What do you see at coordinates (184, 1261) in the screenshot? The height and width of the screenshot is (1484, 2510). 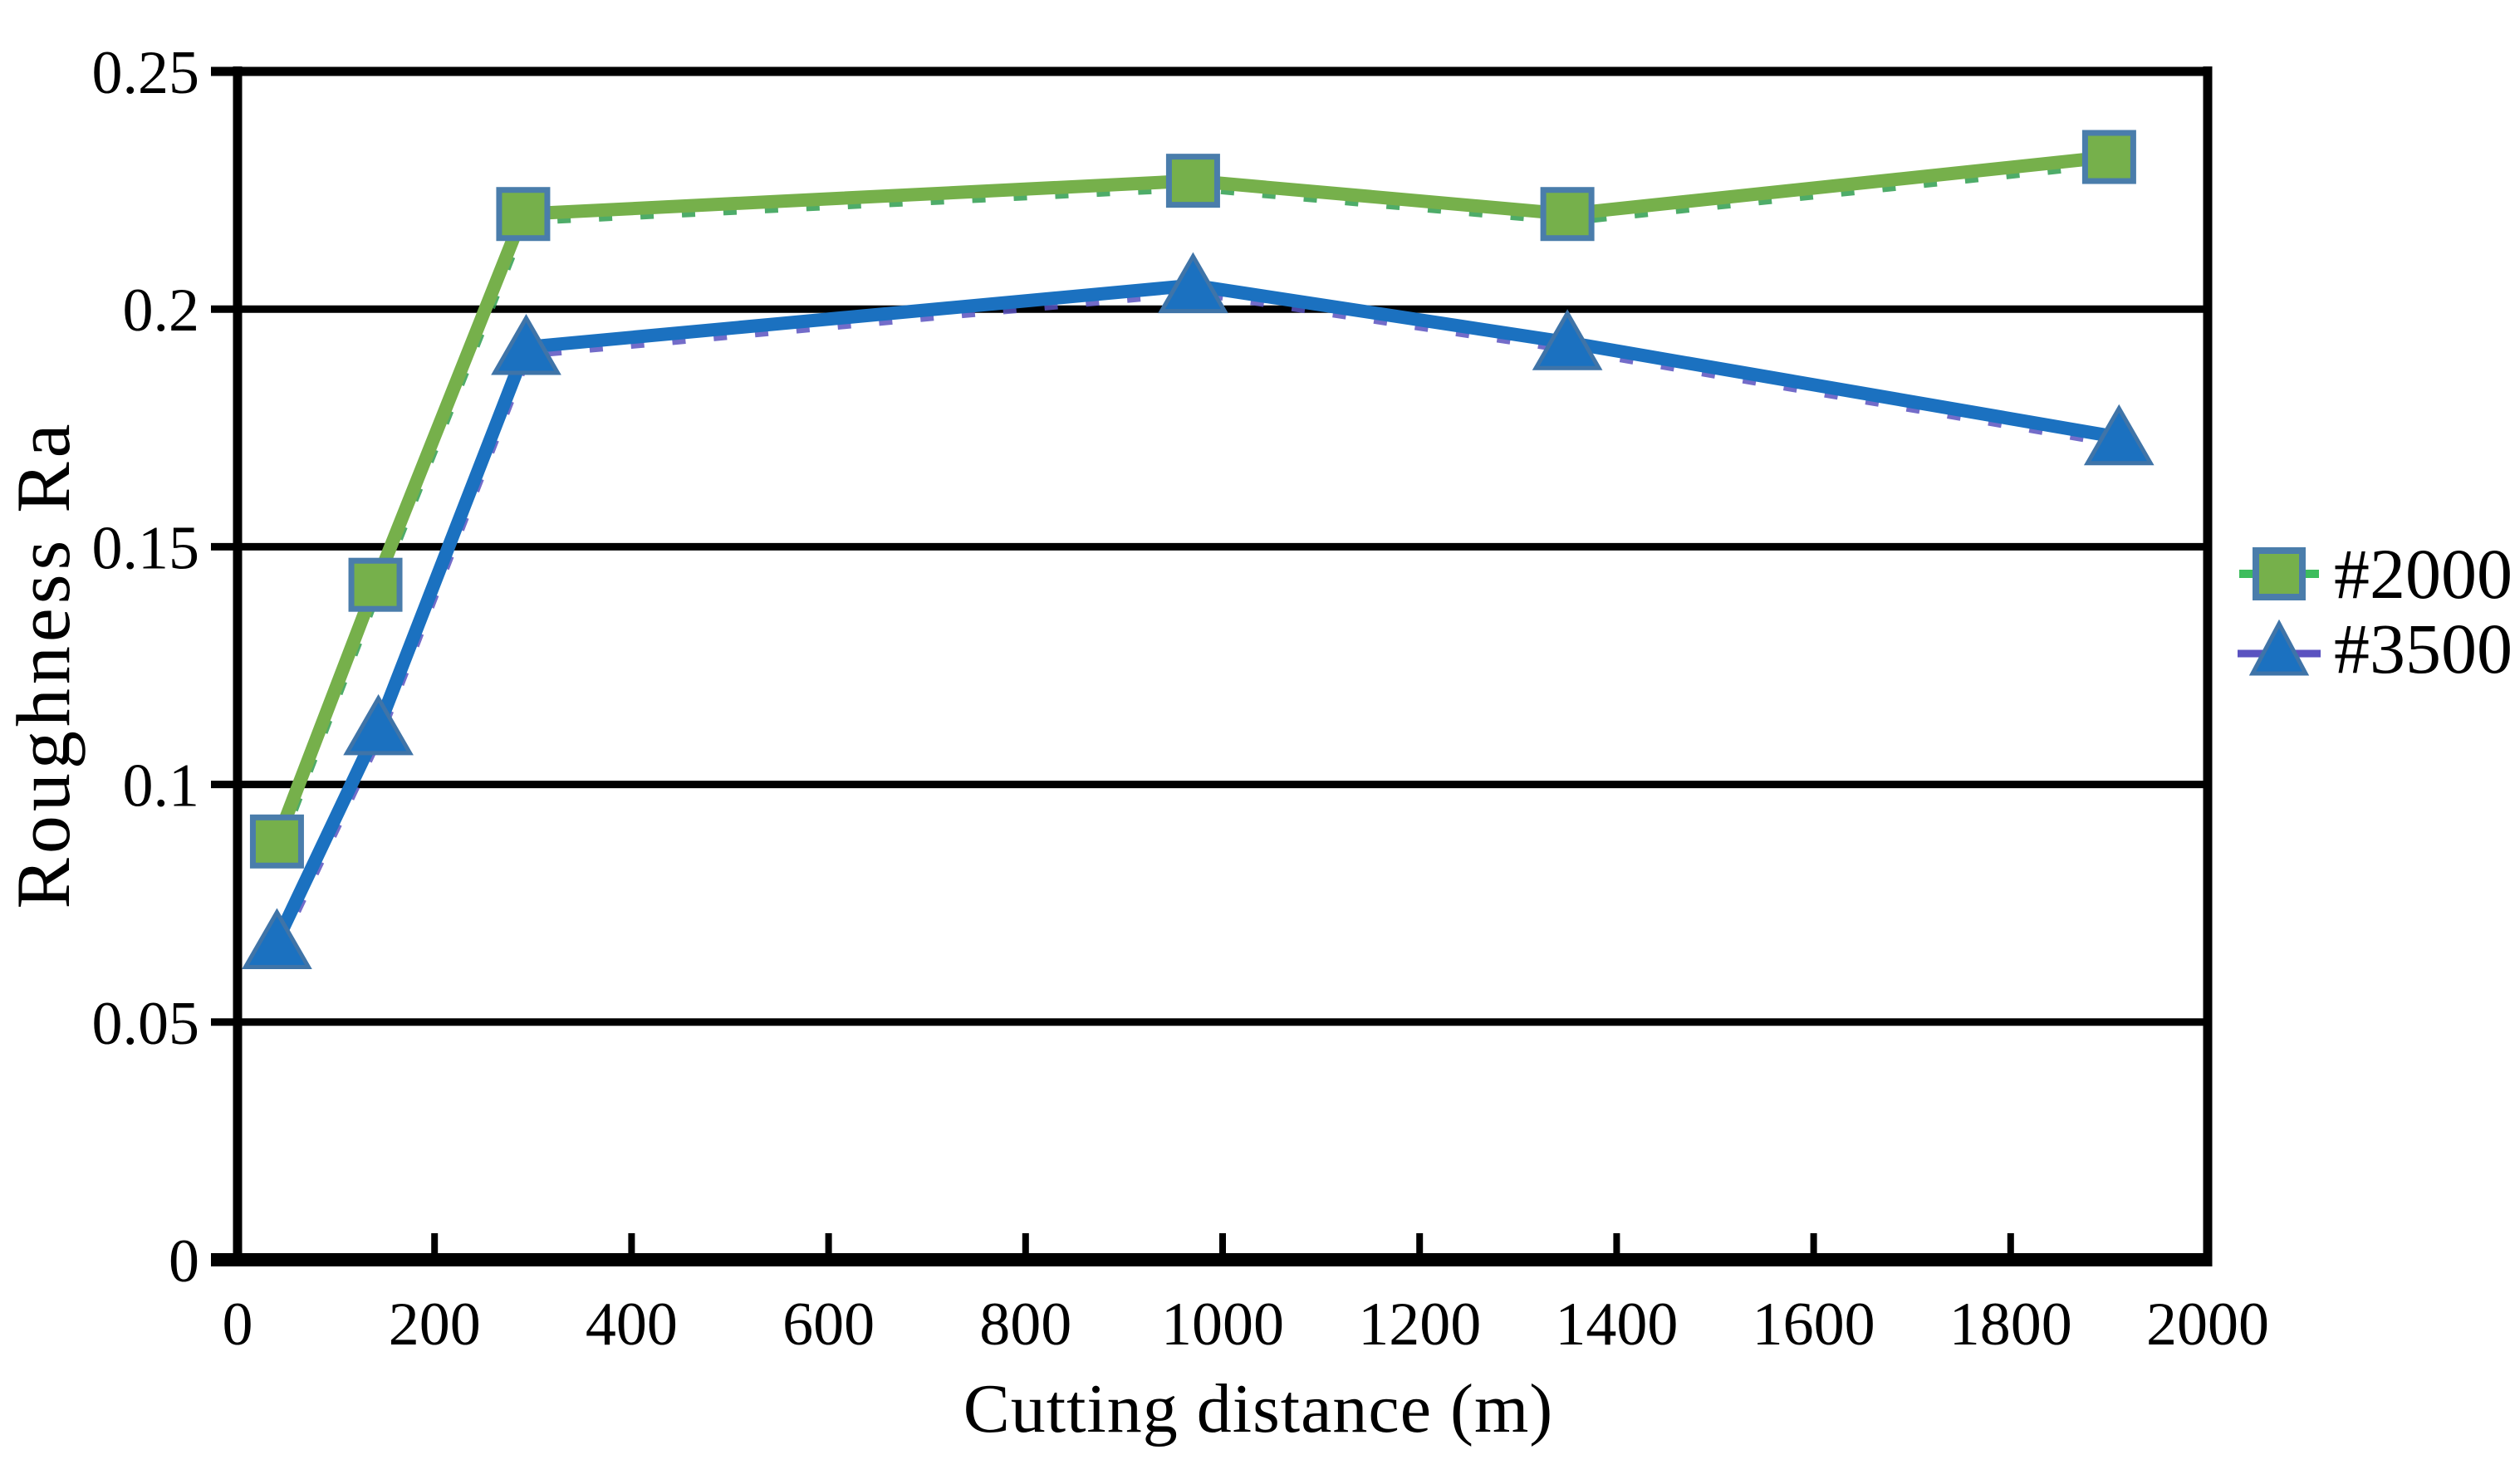 I see `y-tick-label-0: 0` at bounding box center [184, 1261].